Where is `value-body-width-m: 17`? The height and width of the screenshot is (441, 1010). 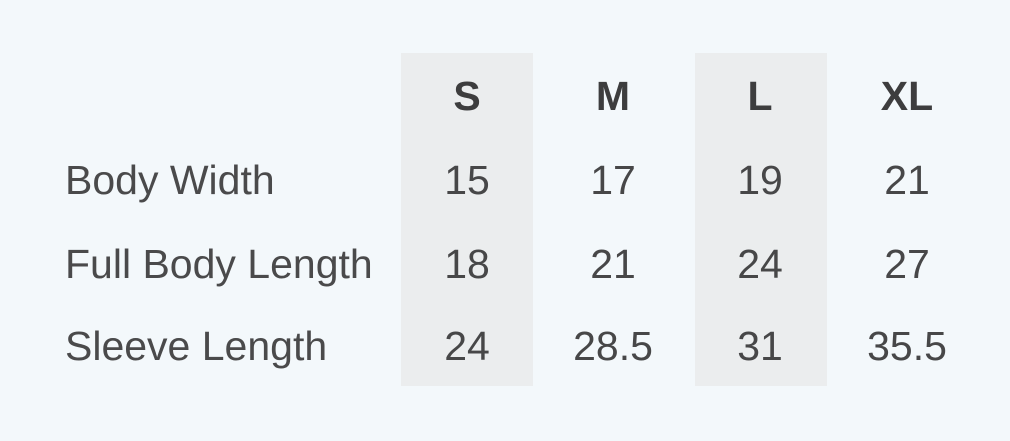
value-body-width-m: 17 is located at coordinates (613, 179).